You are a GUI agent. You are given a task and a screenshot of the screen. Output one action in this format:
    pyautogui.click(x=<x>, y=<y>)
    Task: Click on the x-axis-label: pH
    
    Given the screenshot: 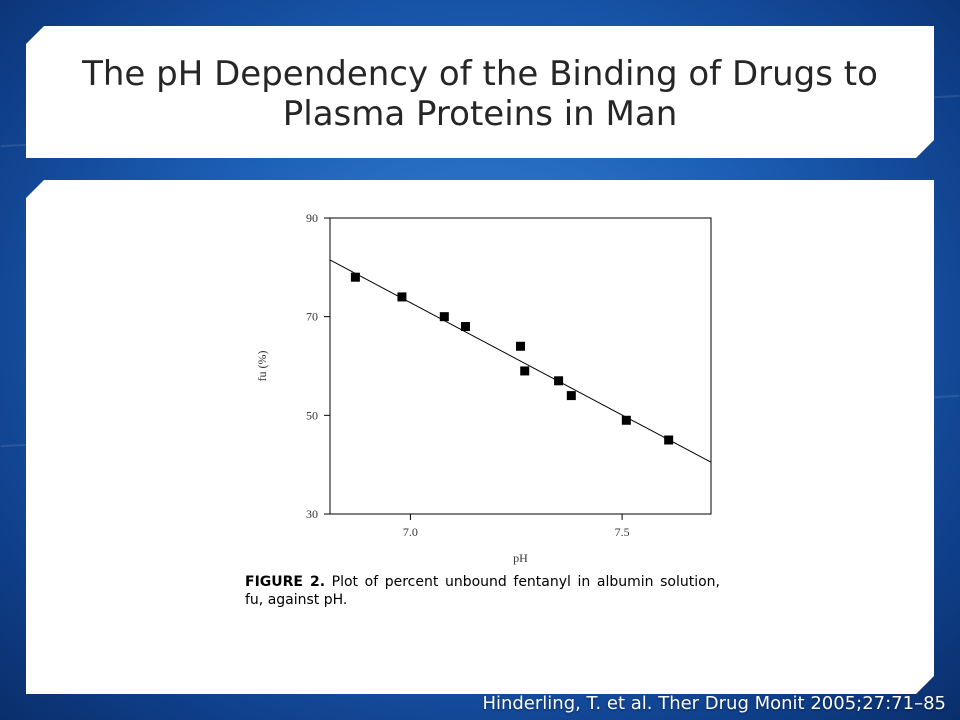 What is the action you would take?
    pyautogui.click(x=520, y=558)
    